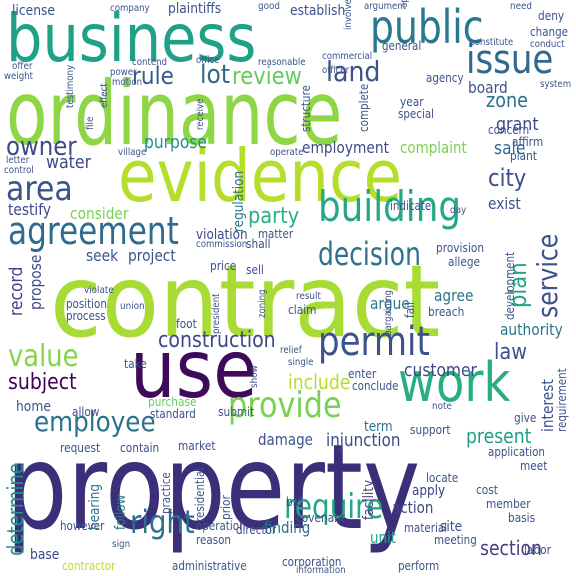 The height and width of the screenshot is (576, 576). What do you see at coordinates (140, 448) in the screenshot?
I see `word-contain: contain` at bounding box center [140, 448].